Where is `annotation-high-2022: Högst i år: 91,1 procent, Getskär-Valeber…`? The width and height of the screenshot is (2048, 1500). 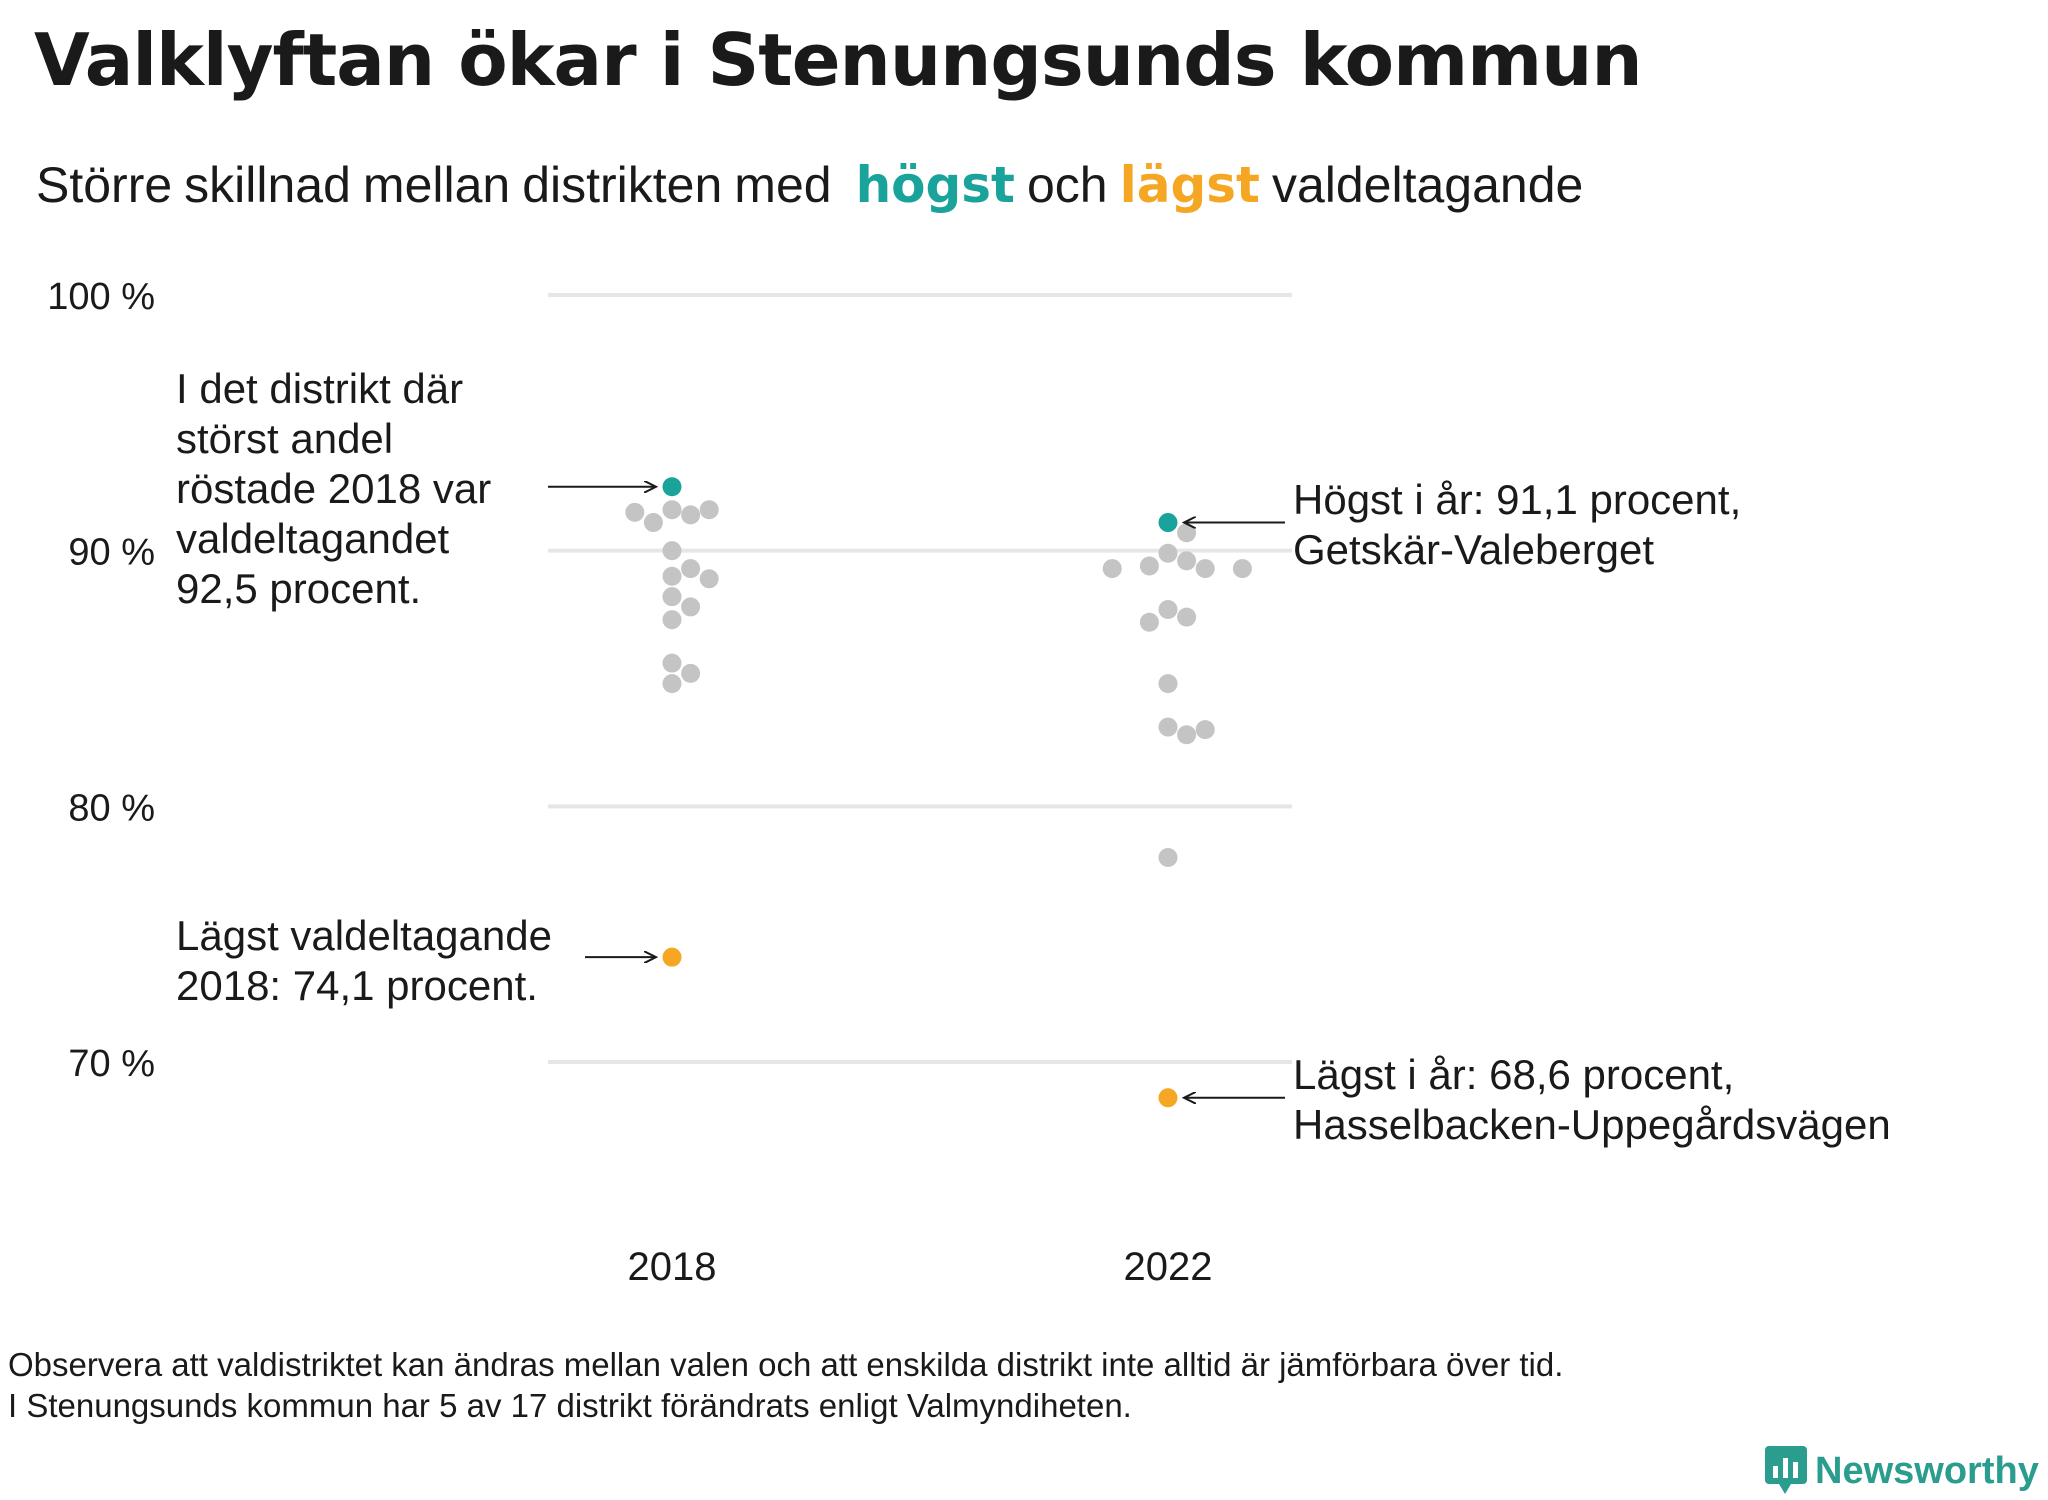 annotation-high-2022: Högst i år: 91,1 procent, Getskär-Valeber… is located at coordinates (1517, 524).